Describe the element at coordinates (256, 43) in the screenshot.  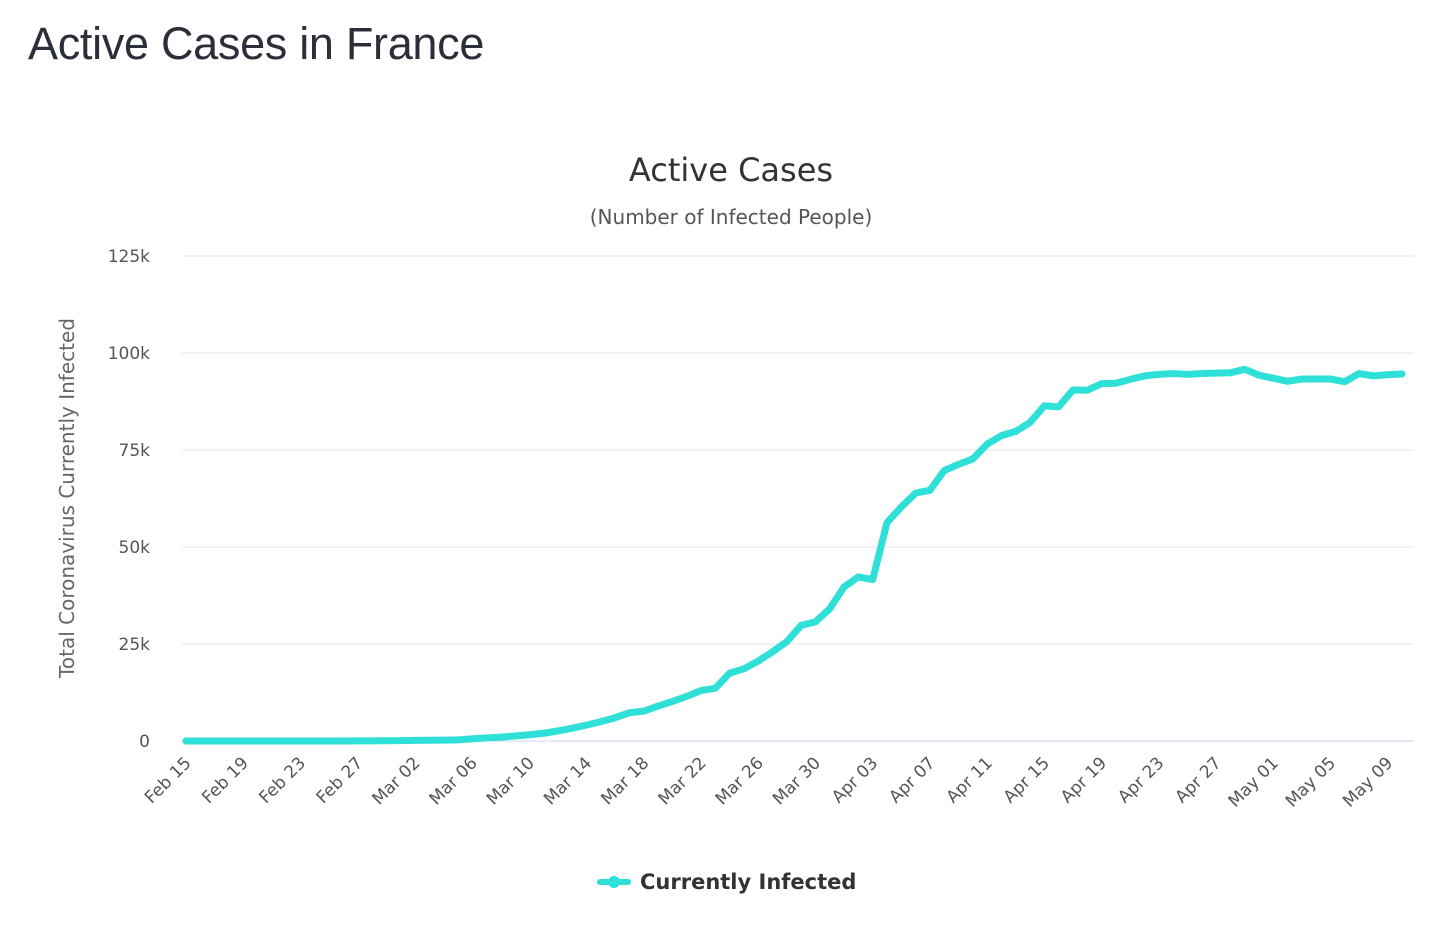
I see `page-heading: Active Cases in France` at that location.